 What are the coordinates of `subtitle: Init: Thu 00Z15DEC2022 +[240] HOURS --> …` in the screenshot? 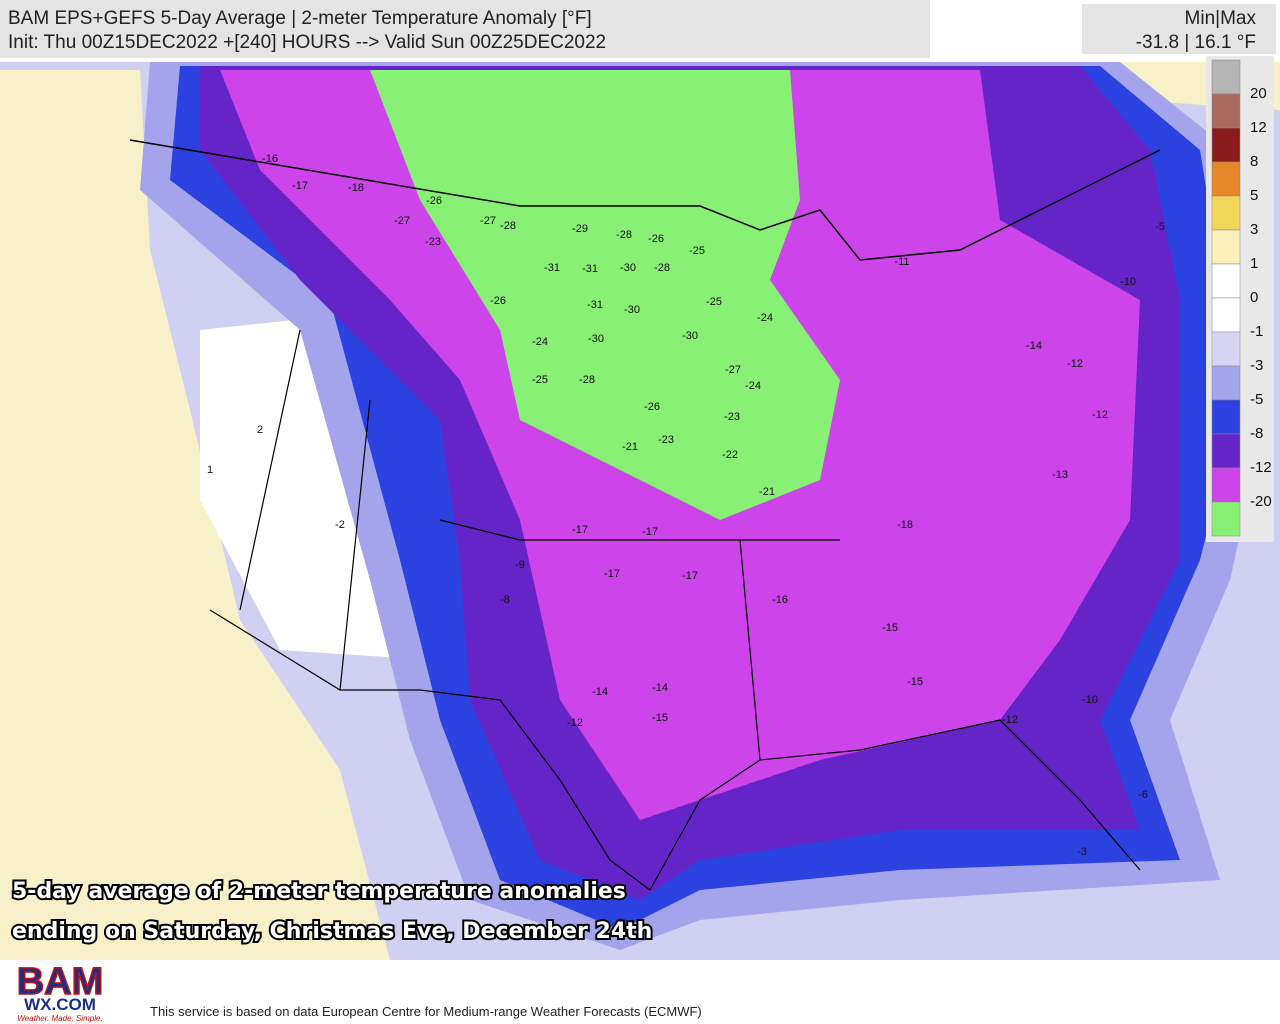 It's located at (307, 42).